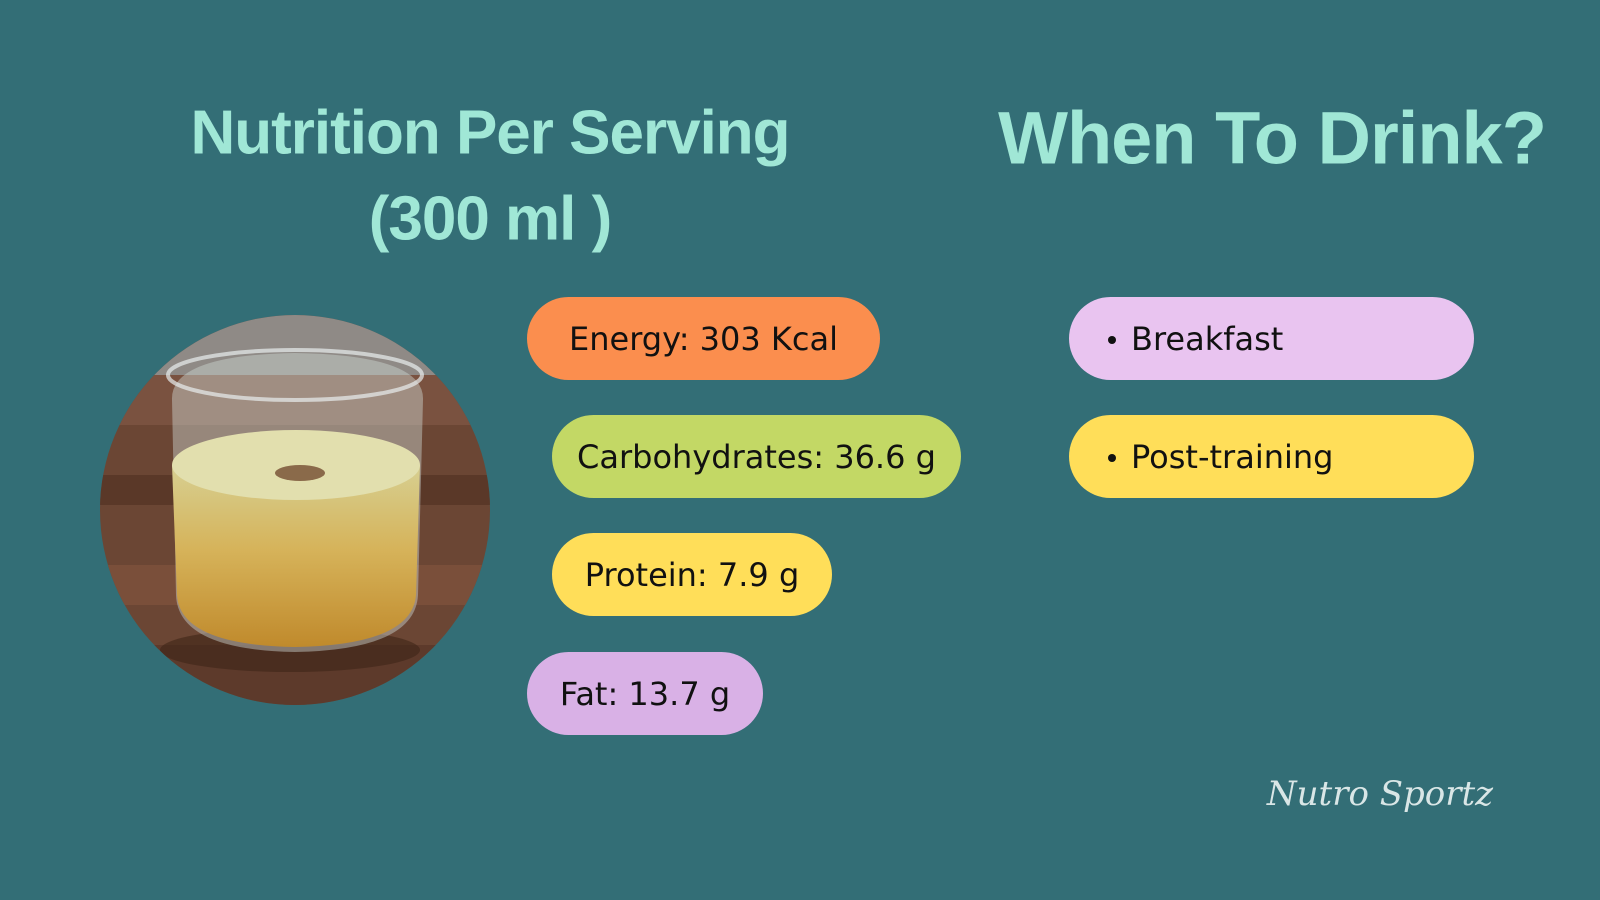 This screenshot has height=900, width=1600. I want to click on when-item: Breakfast, so click(1271, 338).